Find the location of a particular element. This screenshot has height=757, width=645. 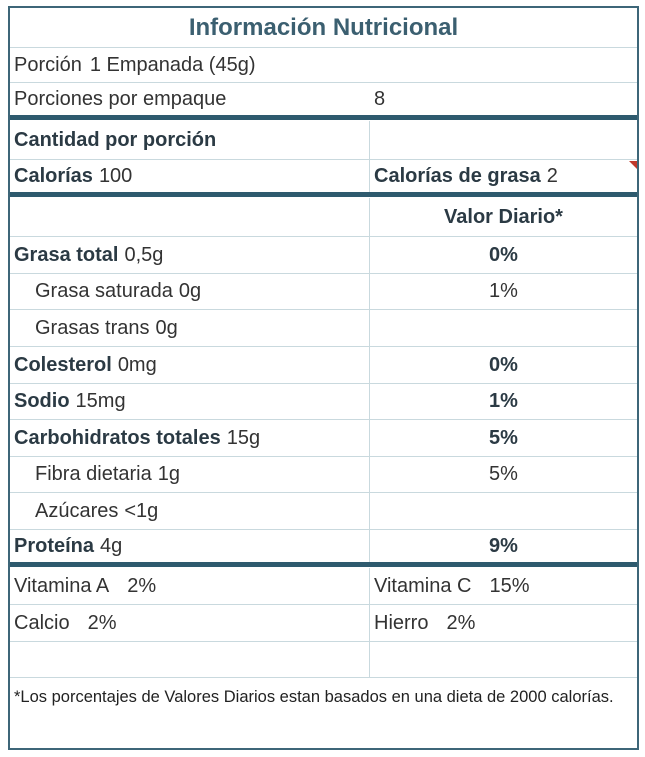

calories-value: 100 is located at coordinates (115, 175).